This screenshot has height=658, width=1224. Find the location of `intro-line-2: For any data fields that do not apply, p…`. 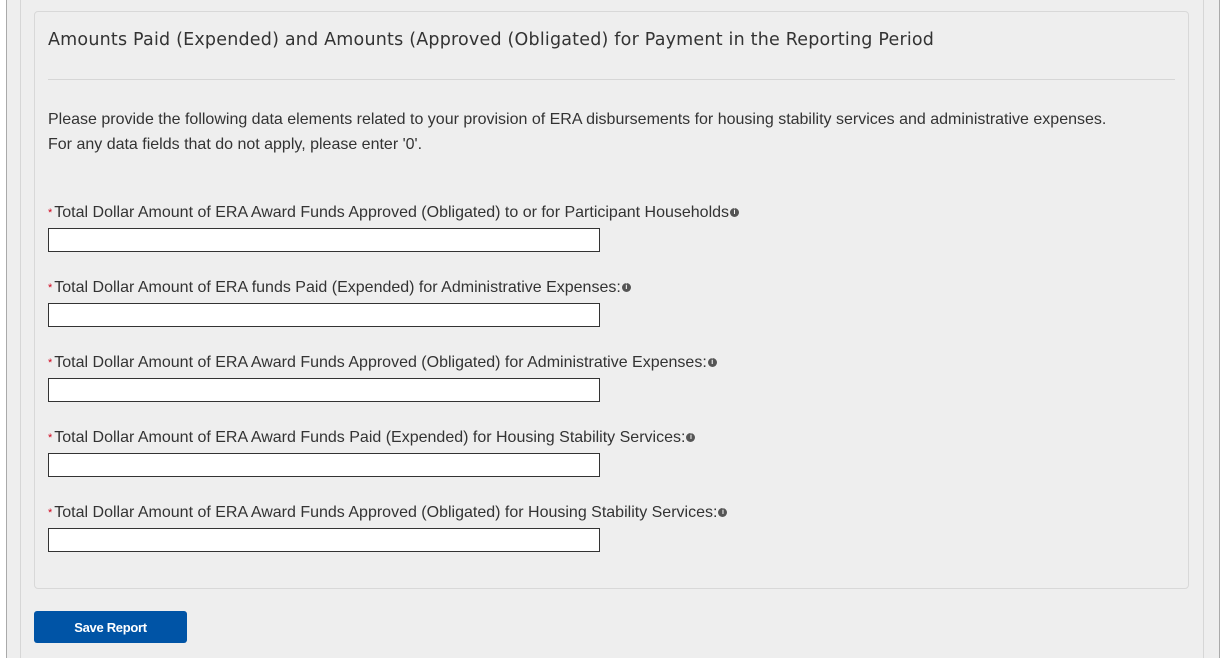

intro-line-2: For any data fields that do not apply, p… is located at coordinates (235, 144).